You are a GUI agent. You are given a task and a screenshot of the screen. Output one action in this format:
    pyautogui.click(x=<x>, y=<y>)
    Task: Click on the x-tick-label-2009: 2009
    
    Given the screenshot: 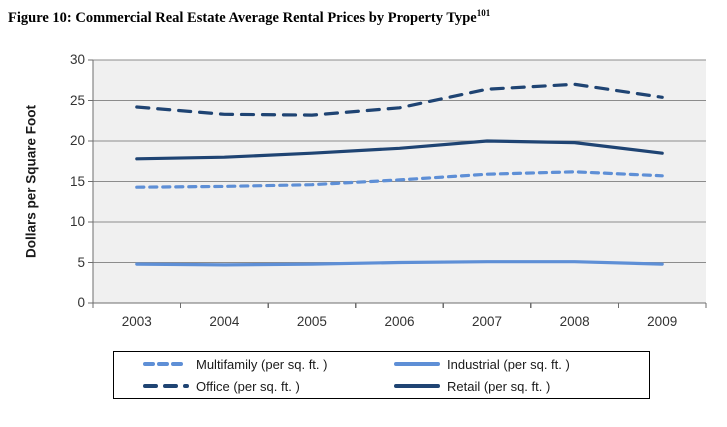 What is the action you would take?
    pyautogui.click(x=662, y=321)
    